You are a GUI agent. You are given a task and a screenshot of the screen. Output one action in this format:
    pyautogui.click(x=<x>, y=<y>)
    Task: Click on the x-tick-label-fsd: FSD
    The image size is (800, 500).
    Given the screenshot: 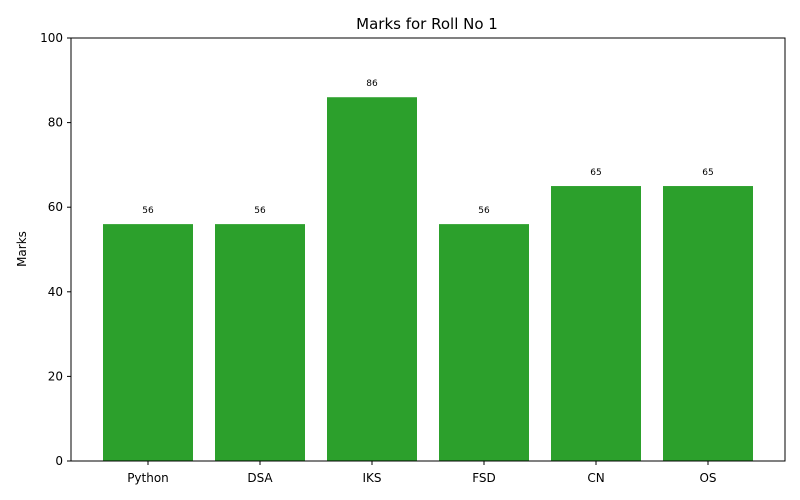 What is the action you would take?
    pyautogui.click(x=484, y=478)
    